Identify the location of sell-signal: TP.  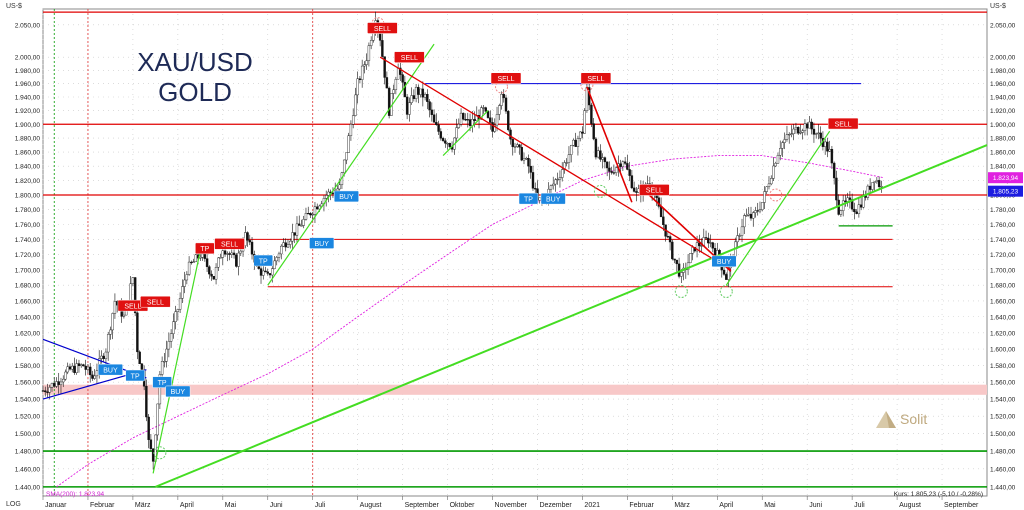
(205, 248).